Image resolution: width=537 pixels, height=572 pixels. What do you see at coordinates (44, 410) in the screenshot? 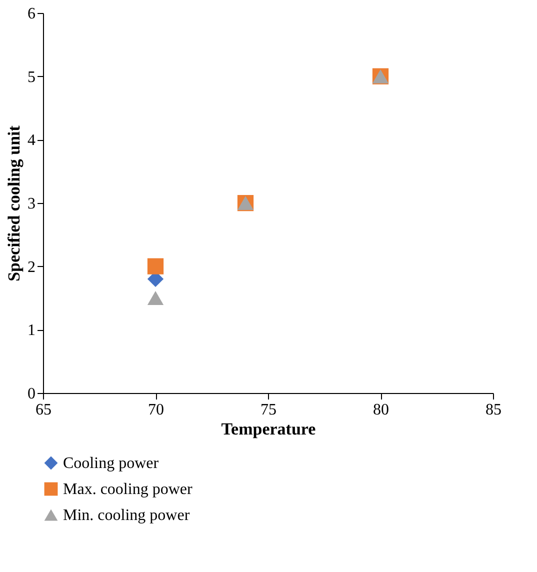
I see `x-tick-label: 65` at bounding box center [44, 410].